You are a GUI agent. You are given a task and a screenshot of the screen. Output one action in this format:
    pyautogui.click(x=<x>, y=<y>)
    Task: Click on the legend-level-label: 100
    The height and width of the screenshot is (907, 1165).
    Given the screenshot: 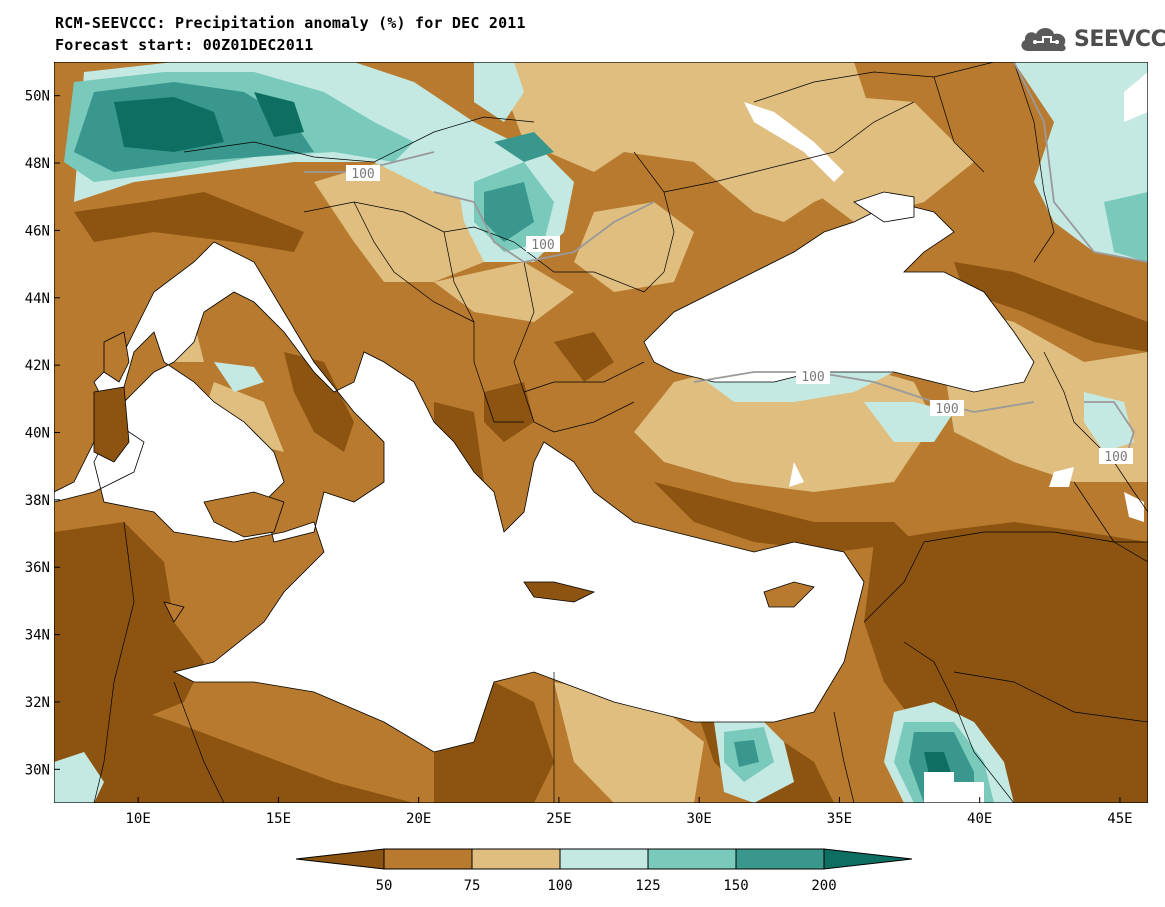 What is the action you would take?
    pyautogui.click(x=559, y=886)
    